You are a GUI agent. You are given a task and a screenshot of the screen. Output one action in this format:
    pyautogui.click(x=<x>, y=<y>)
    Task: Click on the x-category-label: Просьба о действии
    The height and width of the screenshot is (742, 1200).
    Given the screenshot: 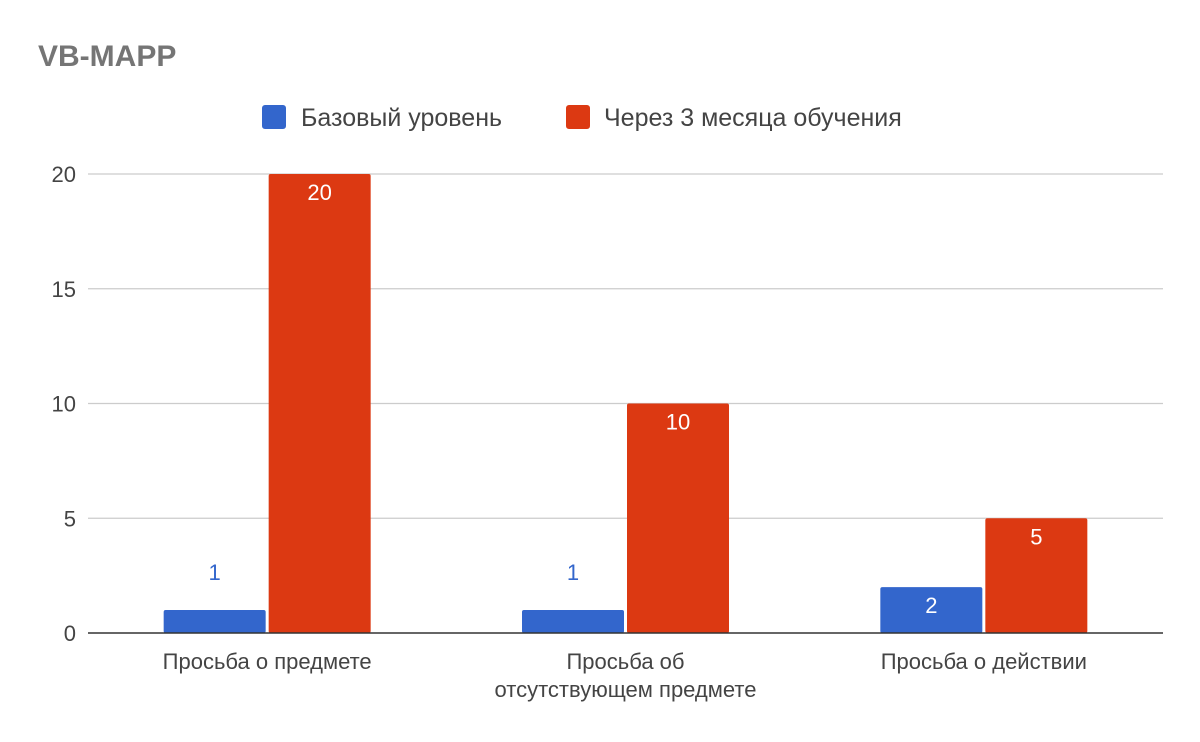 What is the action you would take?
    pyautogui.click(x=984, y=661)
    